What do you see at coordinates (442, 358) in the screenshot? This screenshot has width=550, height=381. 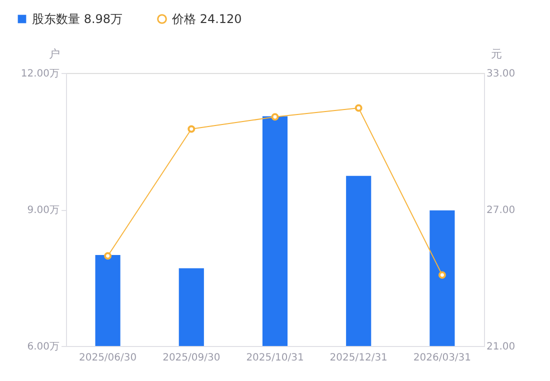 I see `x-tick-label: 2026/03/31` at bounding box center [442, 358].